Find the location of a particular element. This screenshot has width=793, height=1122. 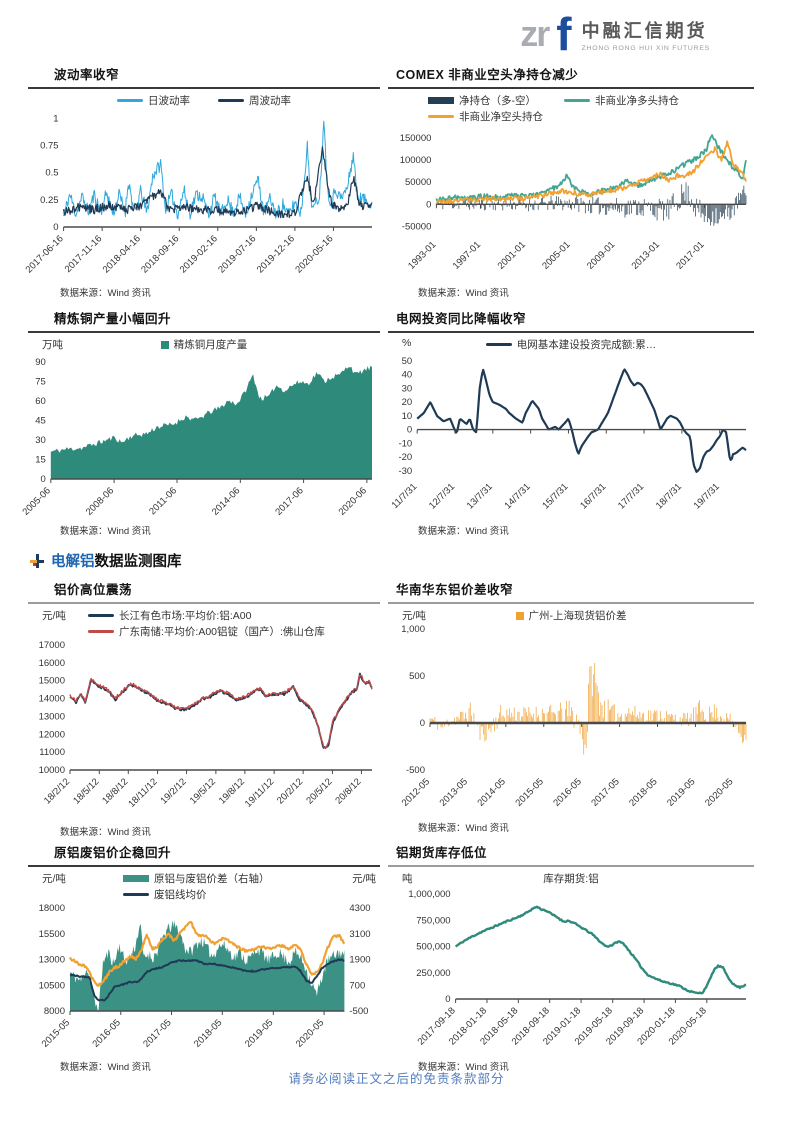

y-axis-tick-label-right: 4300 is located at coordinates (359, 908).